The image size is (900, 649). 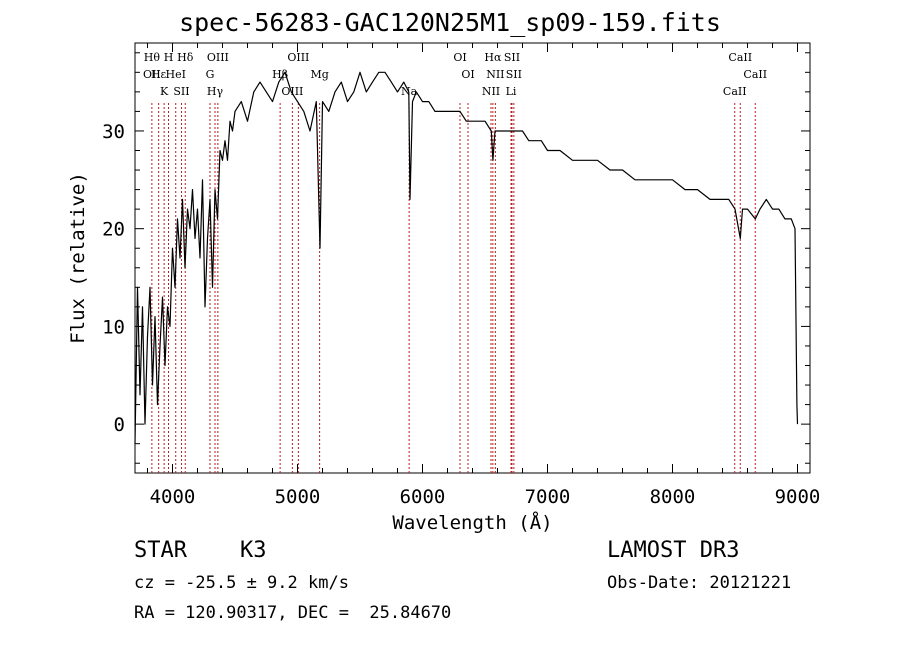 What do you see at coordinates (173, 497) in the screenshot?
I see `x-tick-label: 4000` at bounding box center [173, 497].